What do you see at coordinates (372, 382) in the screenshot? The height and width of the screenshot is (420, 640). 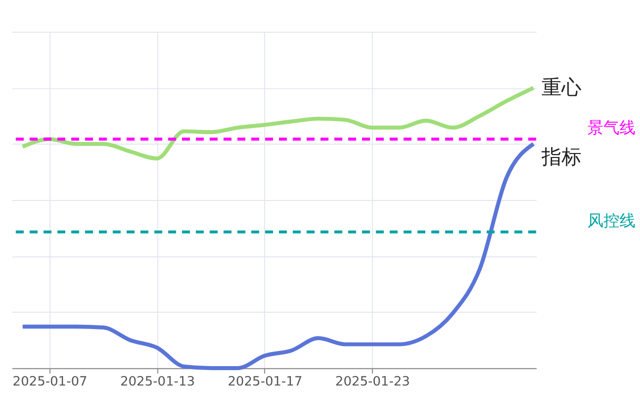 I see `x-tick-label: 2025-01-23` at bounding box center [372, 382].